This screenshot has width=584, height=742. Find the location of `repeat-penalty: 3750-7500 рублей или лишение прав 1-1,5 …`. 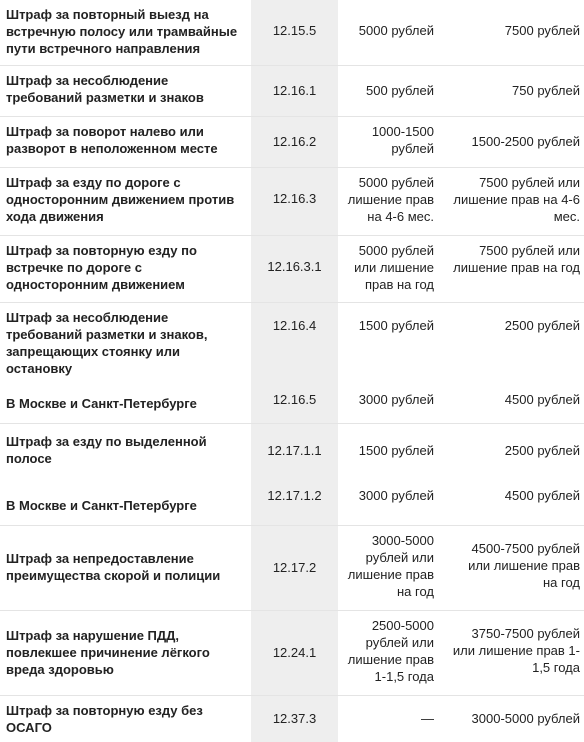

repeat-penalty: 3750-7500 рублей или лишение прав 1-1,5 … is located at coordinates (515, 653).